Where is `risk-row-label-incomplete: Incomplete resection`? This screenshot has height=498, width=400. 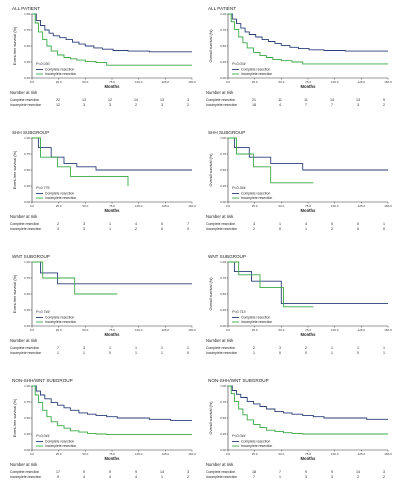
risk-row-label-incomplete: Incomplete resection is located at coordinates (25, 353).